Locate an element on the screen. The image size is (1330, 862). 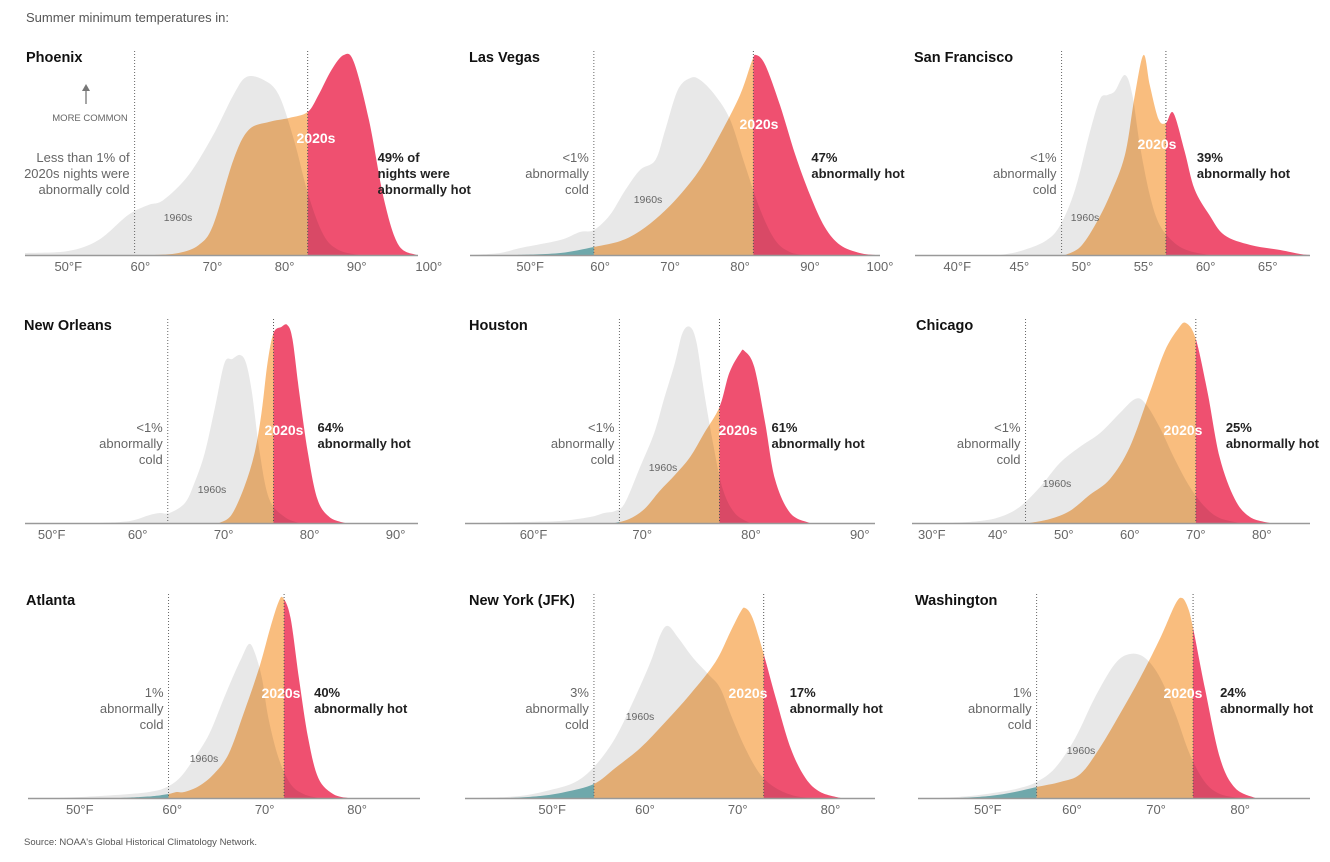
city-title: New Orleans is located at coordinates (68, 326).